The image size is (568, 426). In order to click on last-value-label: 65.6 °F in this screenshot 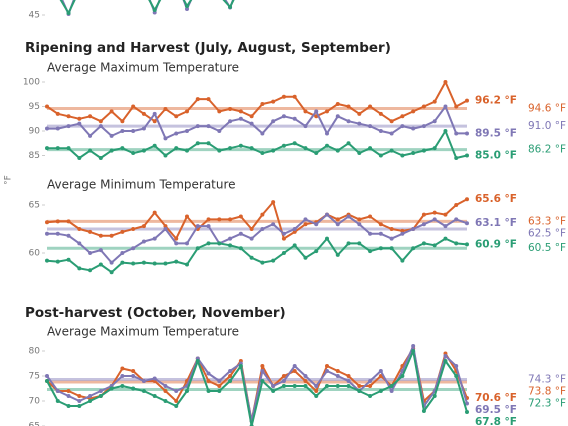, I will do `click(496, 199)`.